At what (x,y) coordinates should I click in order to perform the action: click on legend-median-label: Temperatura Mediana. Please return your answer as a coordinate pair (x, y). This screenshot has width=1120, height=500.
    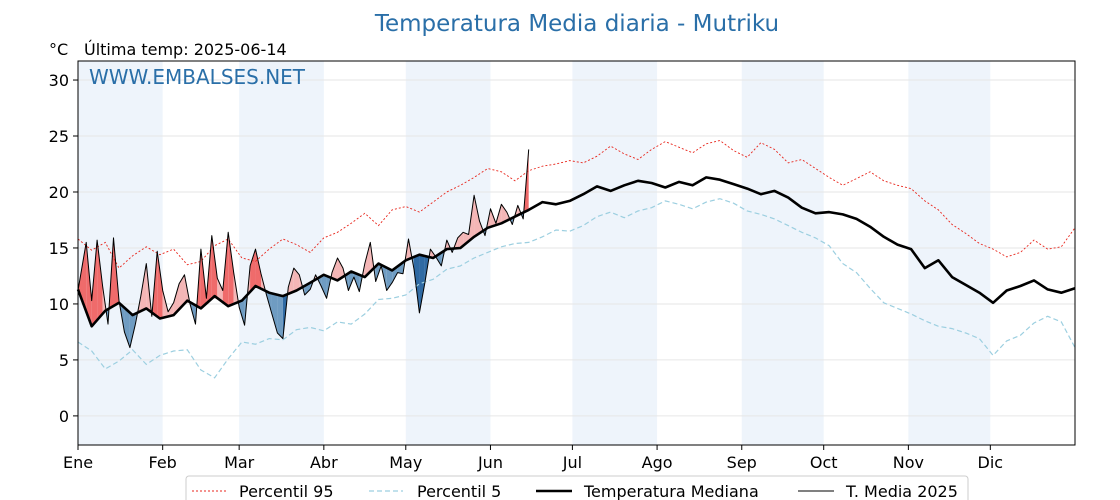
    Looking at the image, I should click on (671, 491).